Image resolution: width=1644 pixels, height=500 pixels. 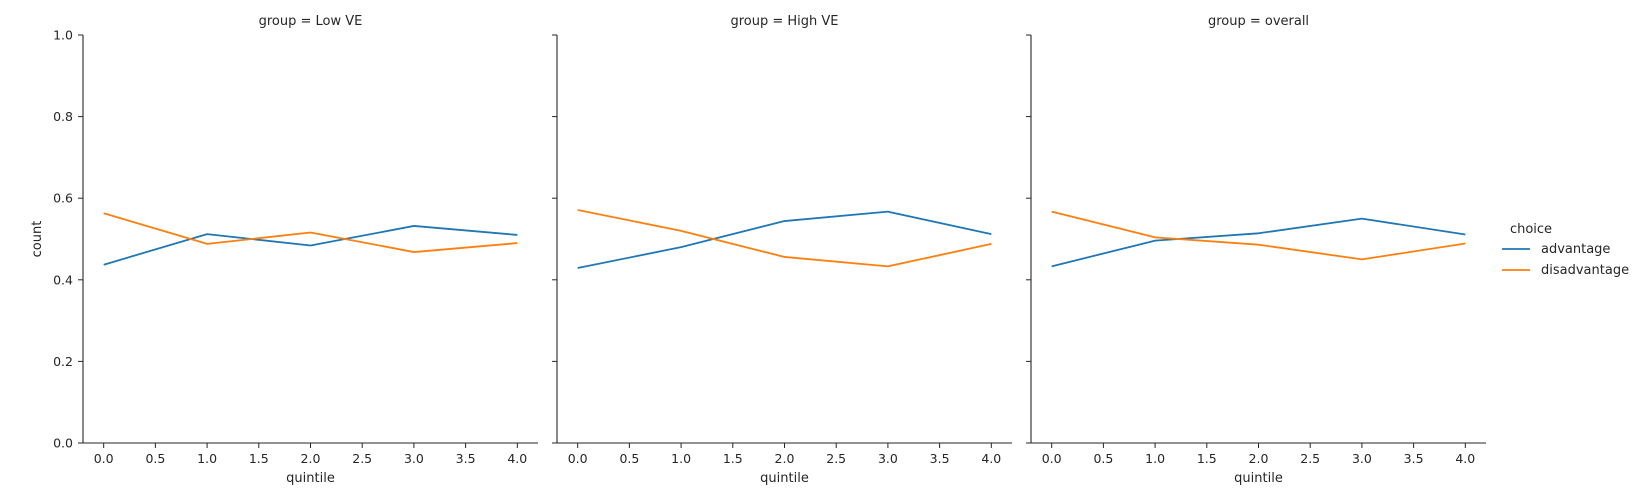 What do you see at coordinates (311, 21) in the screenshot?
I see `panel-title: group = Low VE` at bounding box center [311, 21].